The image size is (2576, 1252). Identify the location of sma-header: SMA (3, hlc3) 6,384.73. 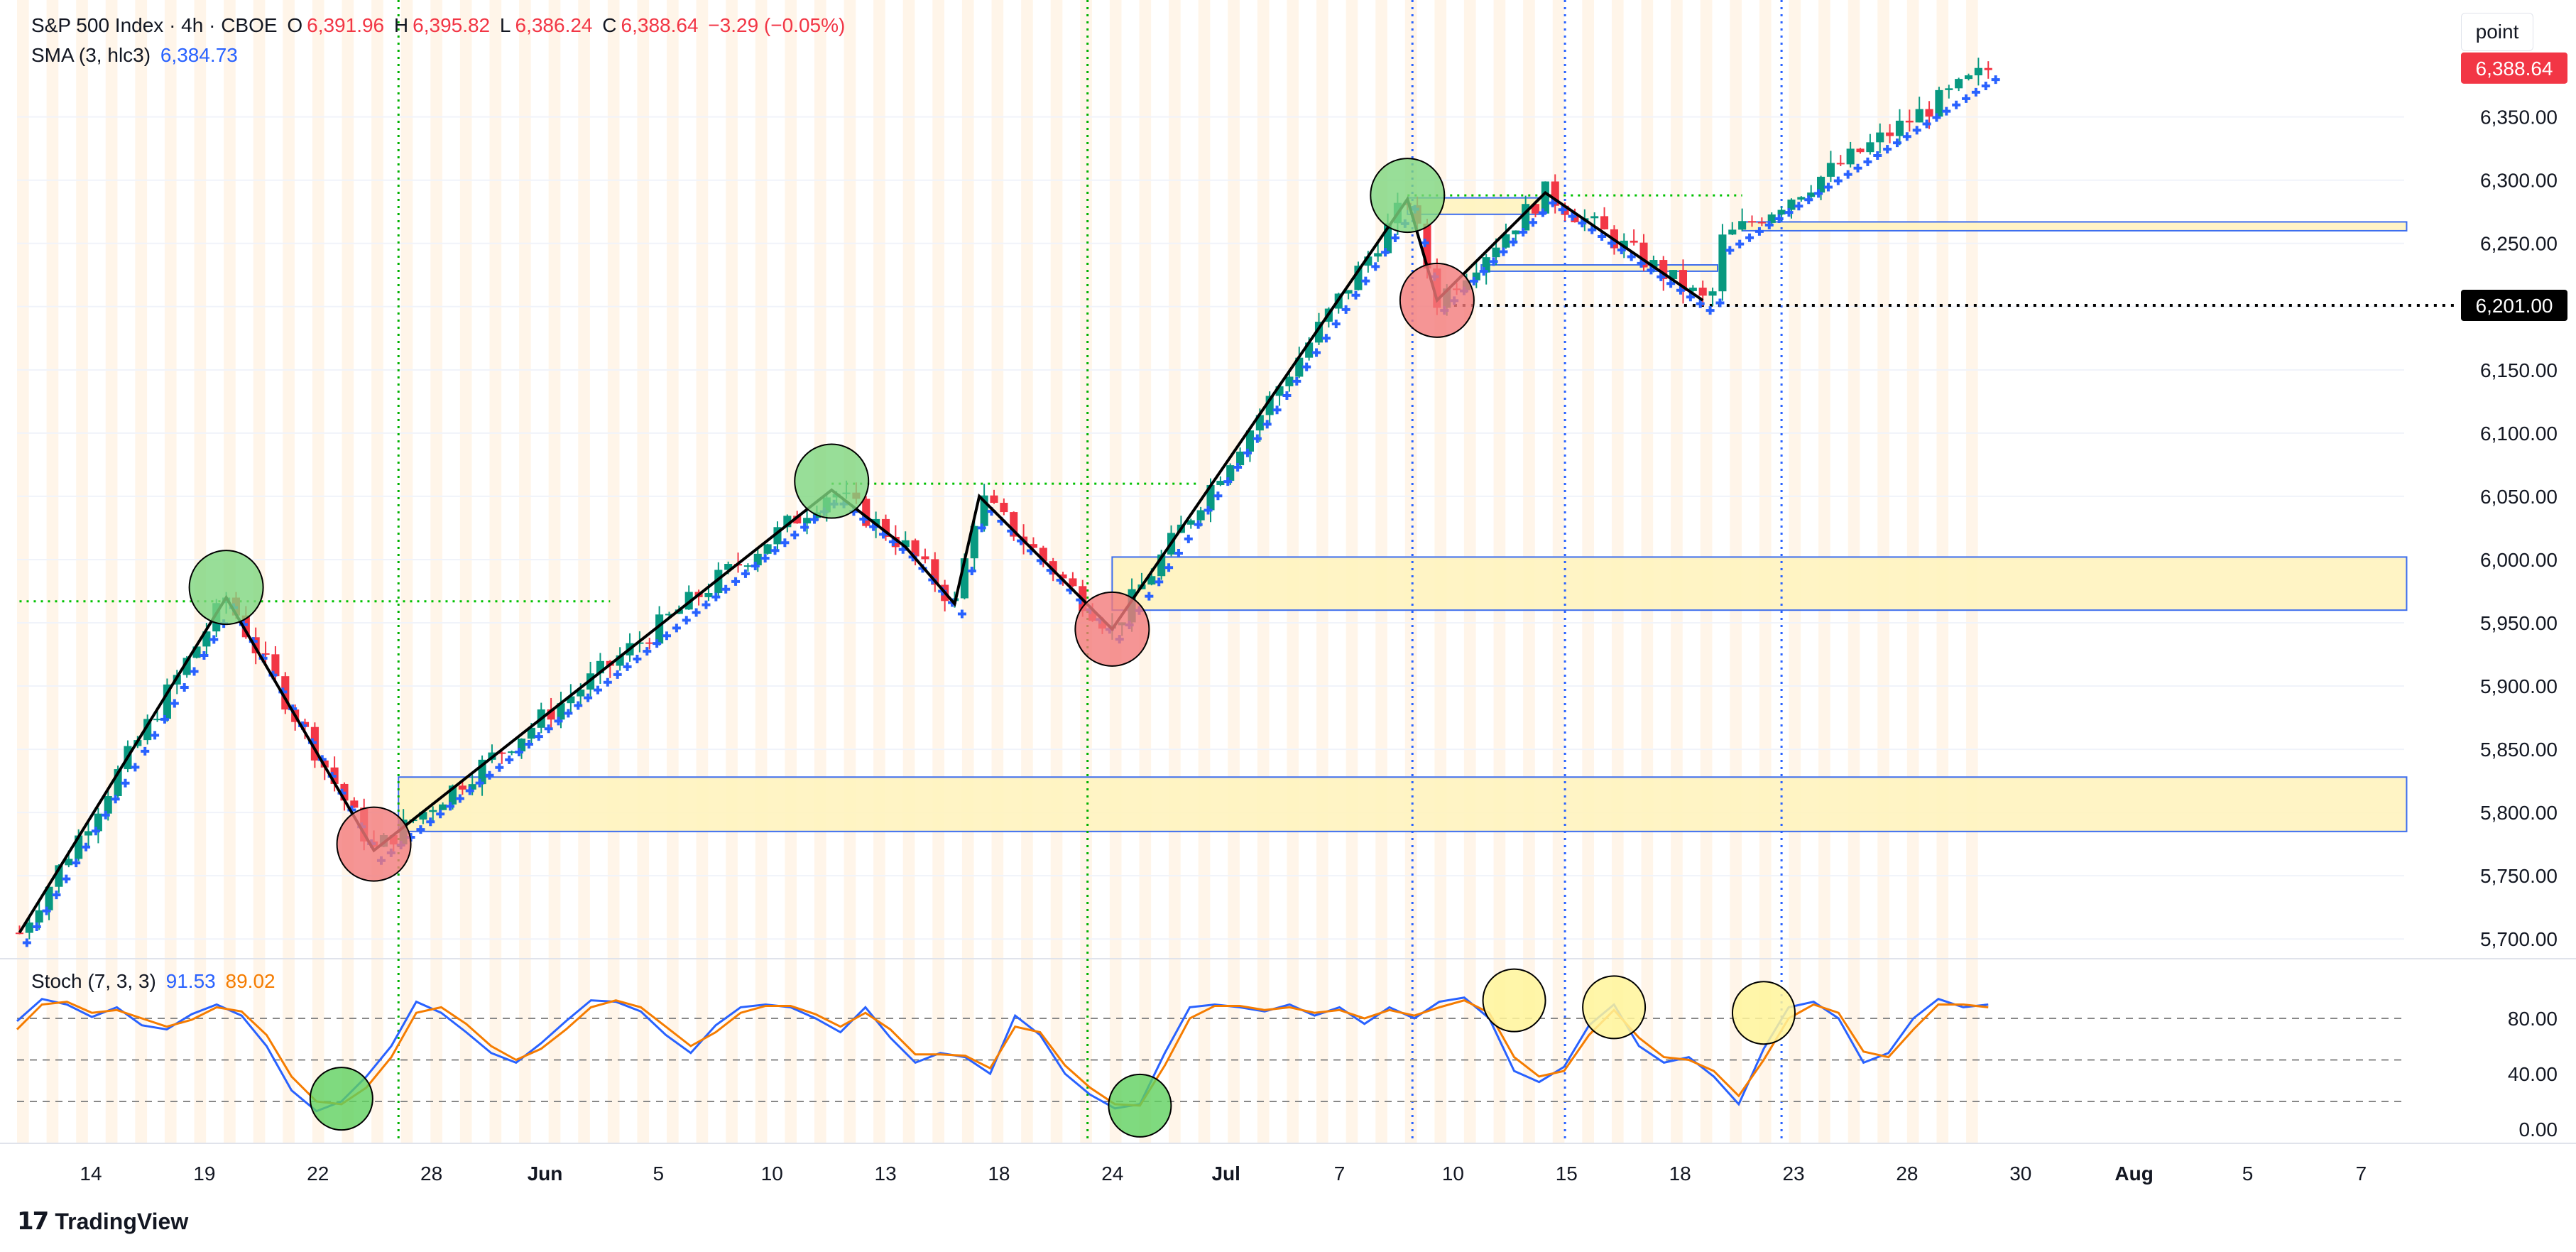
(136, 55).